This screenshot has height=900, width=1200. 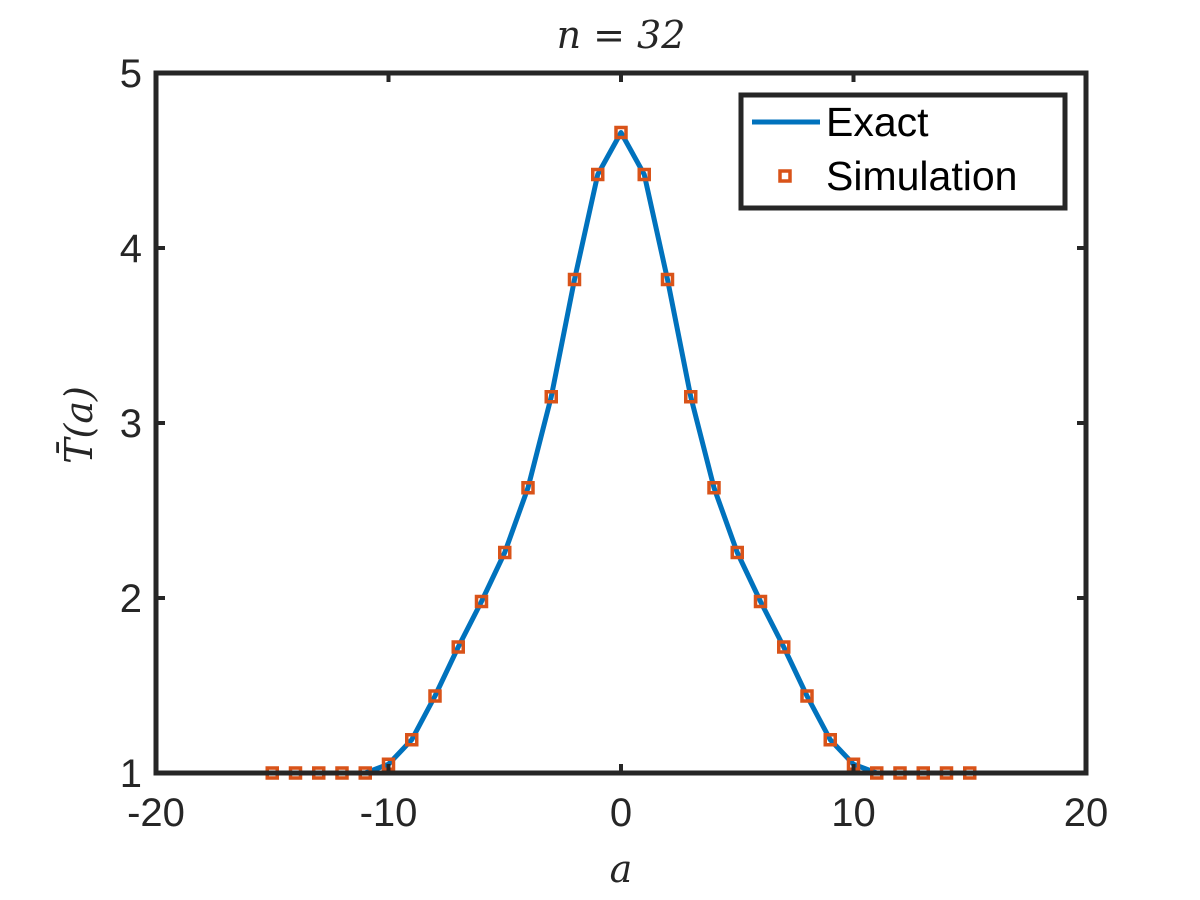 What do you see at coordinates (785, 176) in the screenshot?
I see `legend-simulation-swatch` at bounding box center [785, 176].